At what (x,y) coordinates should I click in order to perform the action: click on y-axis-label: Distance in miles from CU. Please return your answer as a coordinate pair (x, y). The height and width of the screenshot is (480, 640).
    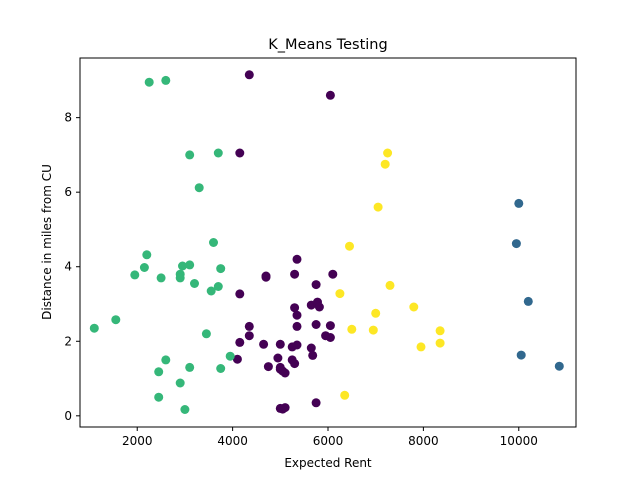
    Looking at the image, I should click on (47, 242).